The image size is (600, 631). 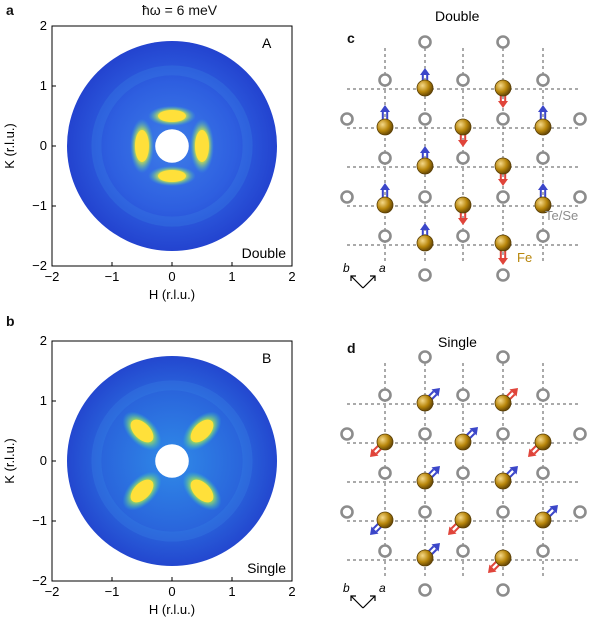 I want to click on panel-letter-c: c, so click(x=351, y=38).